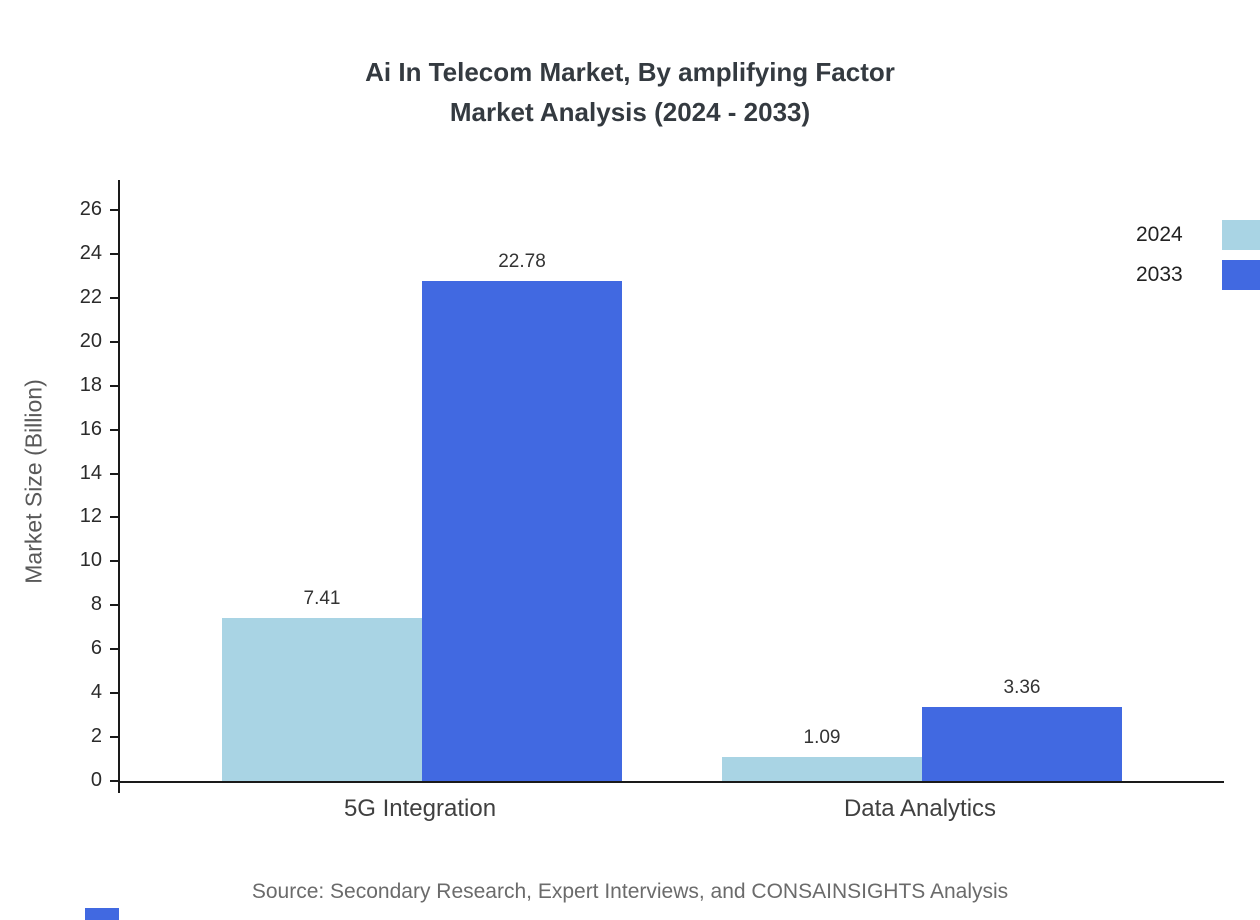 Image resolution: width=1260 pixels, height=920 pixels. What do you see at coordinates (90, 560) in the screenshot?
I see `y-axis-tick-label: 10` at bounding box center [90, 560].